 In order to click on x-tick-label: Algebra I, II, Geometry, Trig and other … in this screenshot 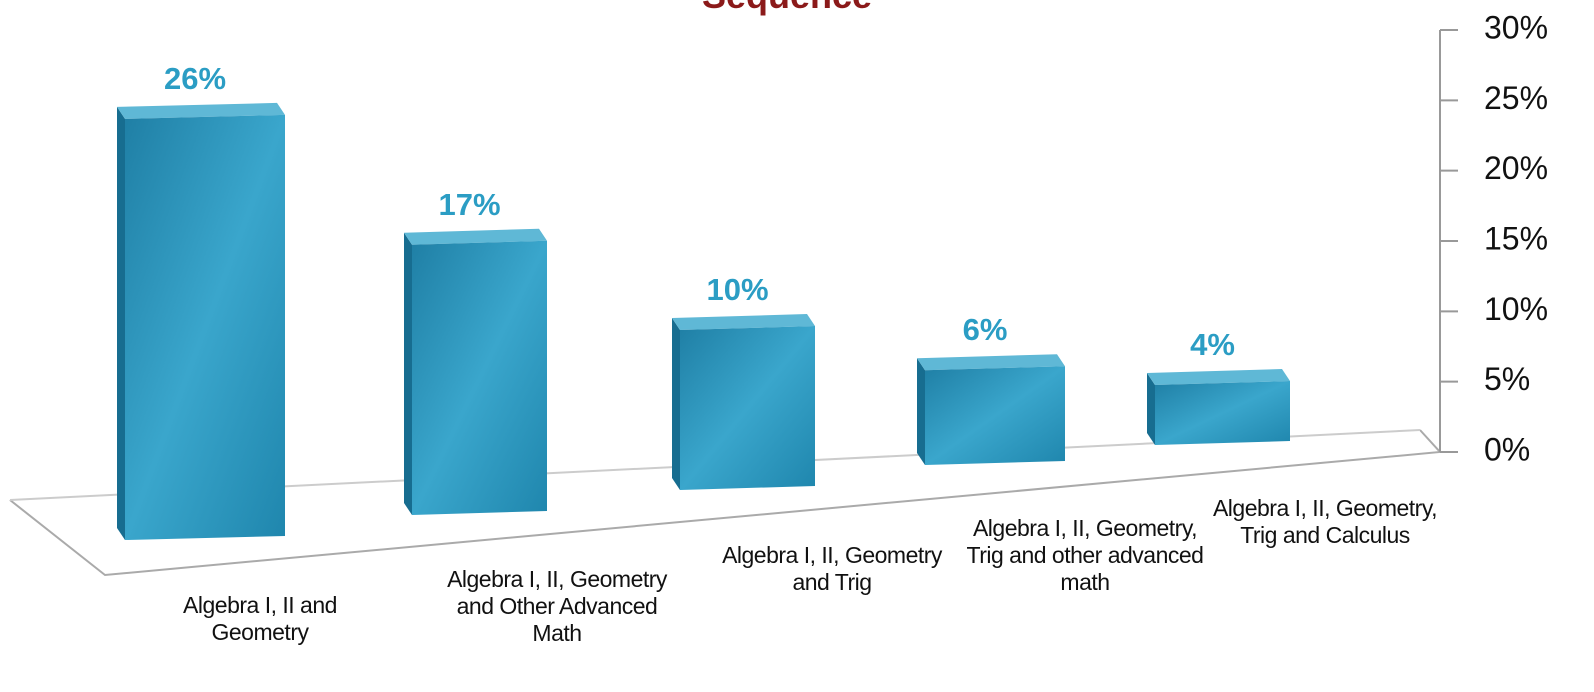, I will do `click(1085, 555)`.